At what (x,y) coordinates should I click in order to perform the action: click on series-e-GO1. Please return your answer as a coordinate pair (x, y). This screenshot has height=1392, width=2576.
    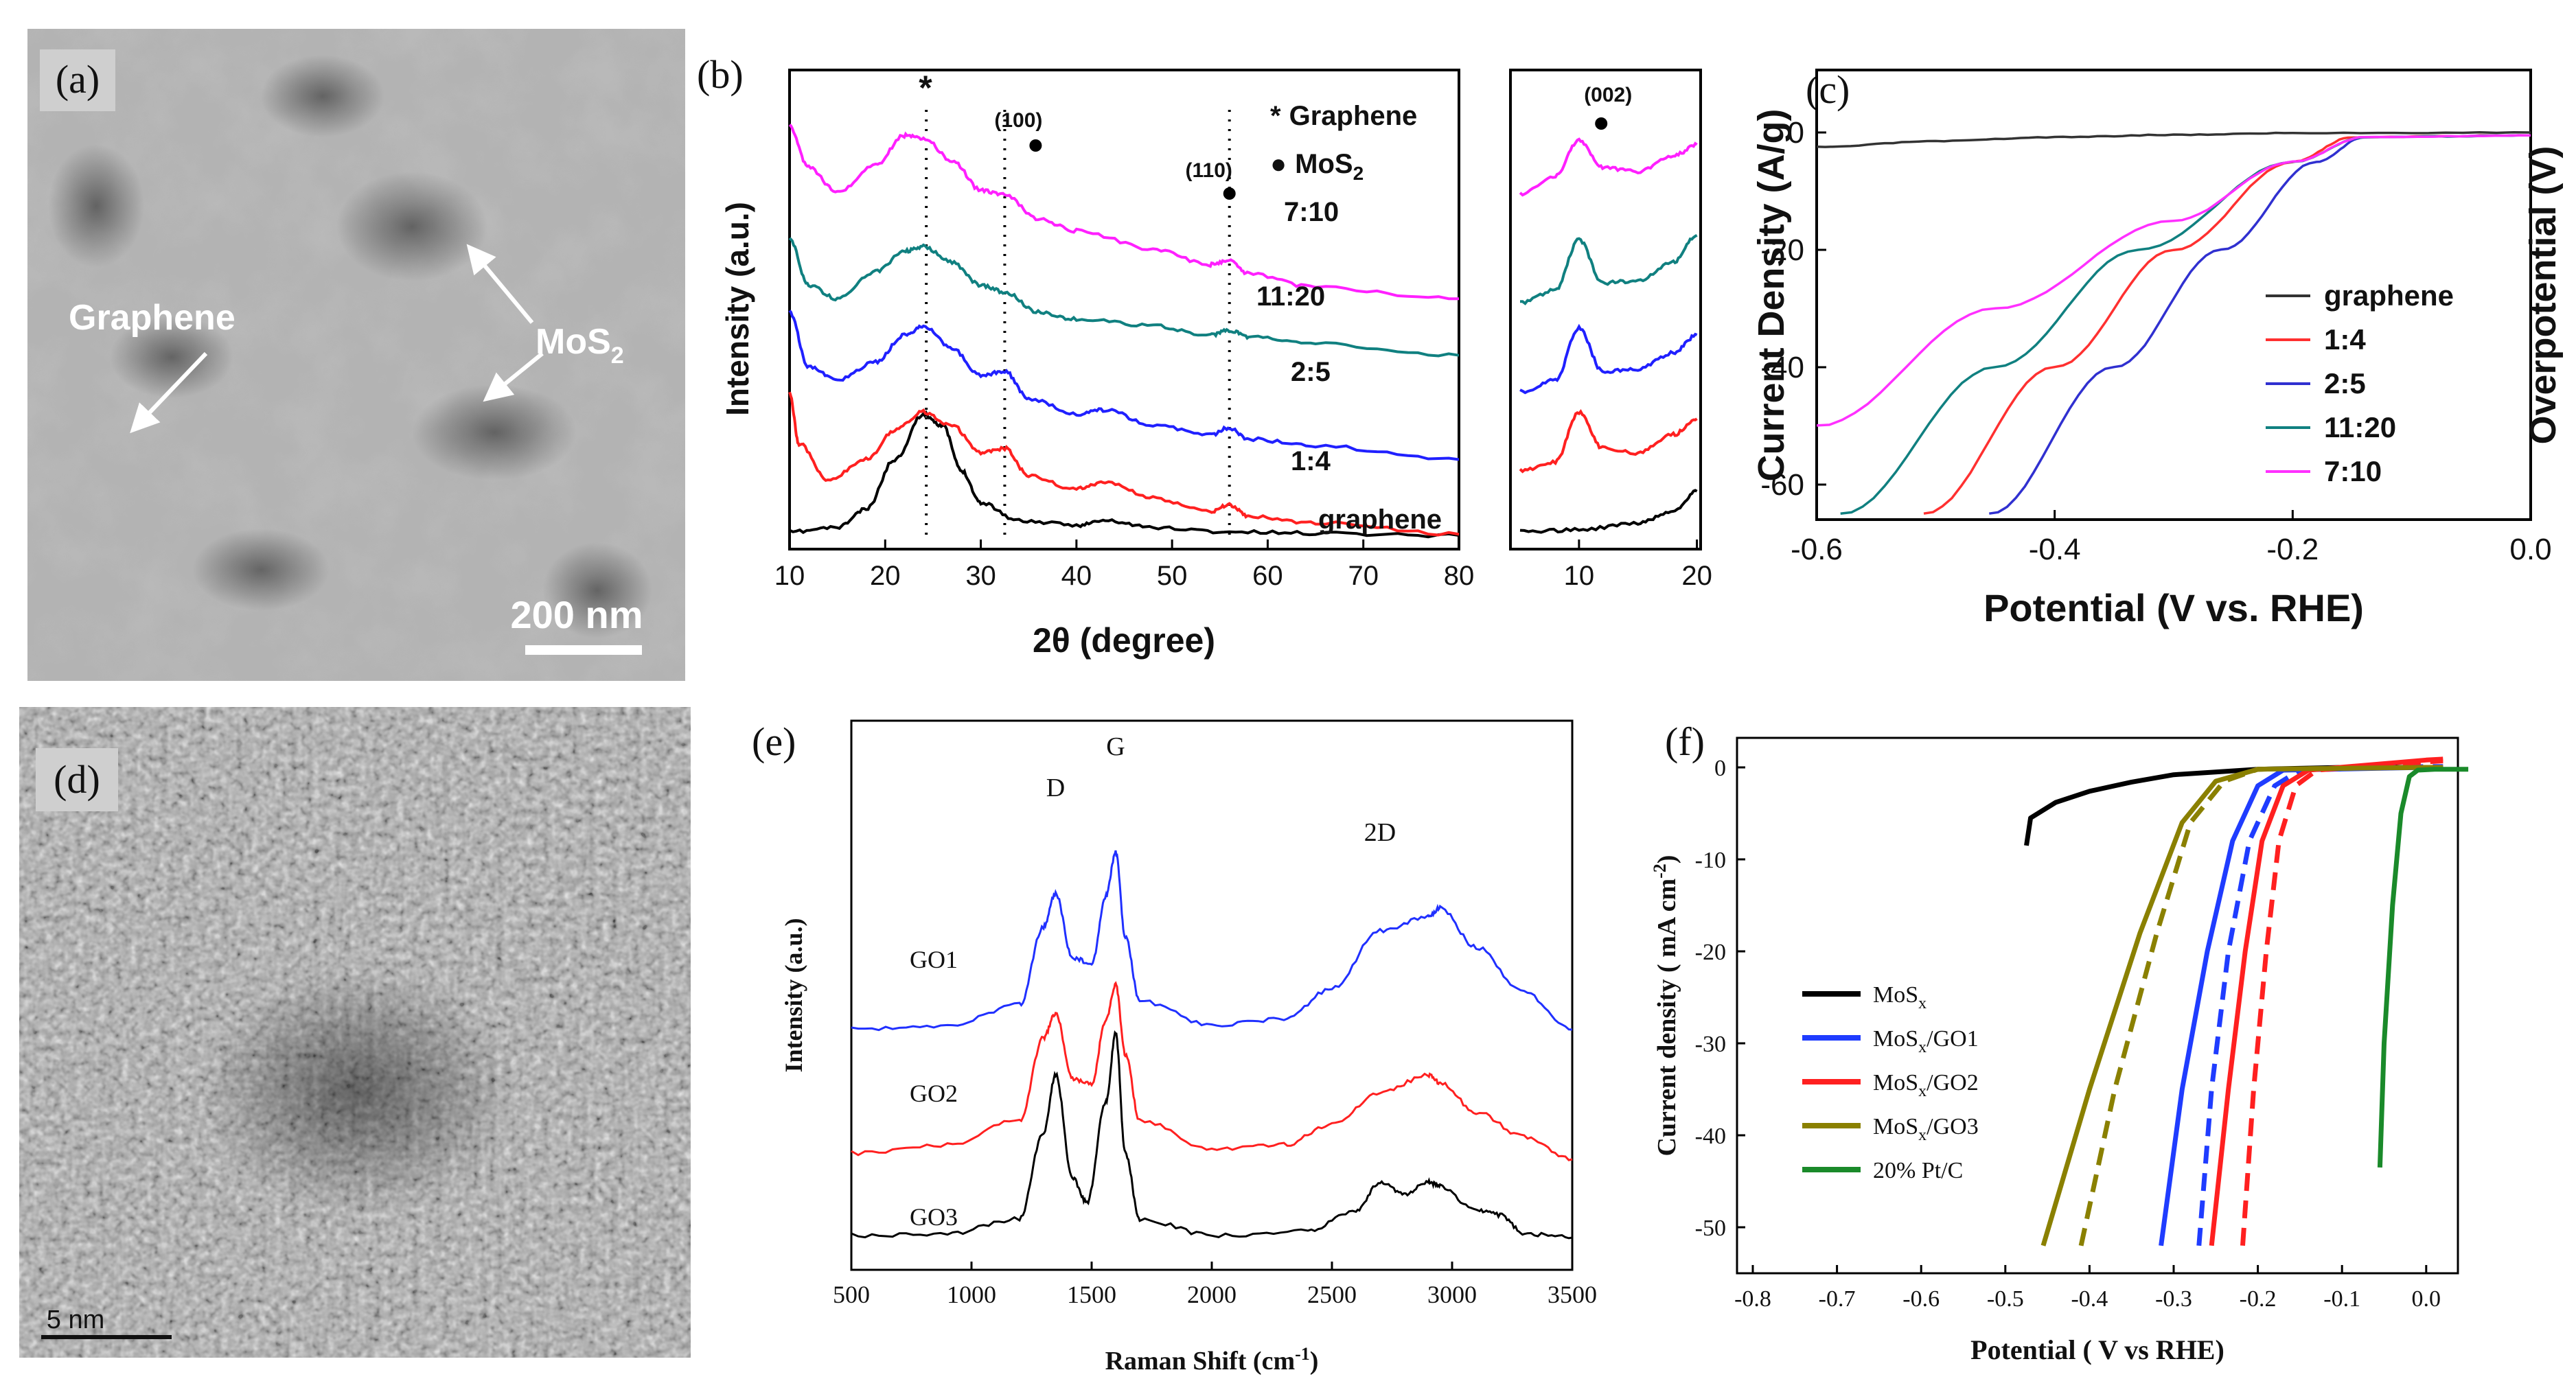
    Looking at the image, I should click on (1212, 941).